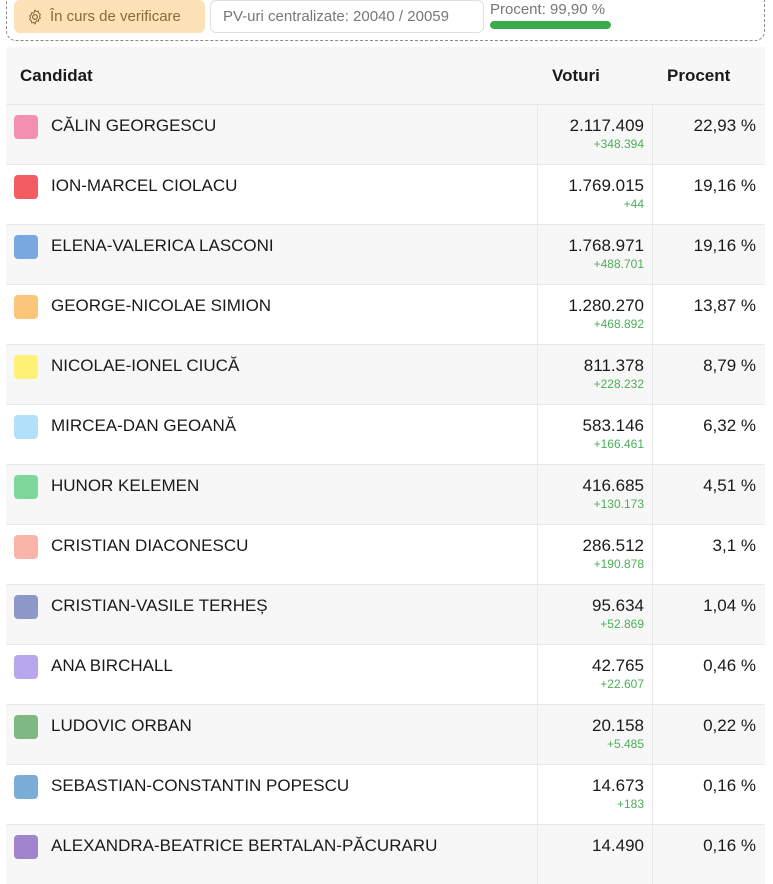  Describe the element at coordinates (115, 16) in the screenshot. I see `status-label: În curs de verificare` at that location.